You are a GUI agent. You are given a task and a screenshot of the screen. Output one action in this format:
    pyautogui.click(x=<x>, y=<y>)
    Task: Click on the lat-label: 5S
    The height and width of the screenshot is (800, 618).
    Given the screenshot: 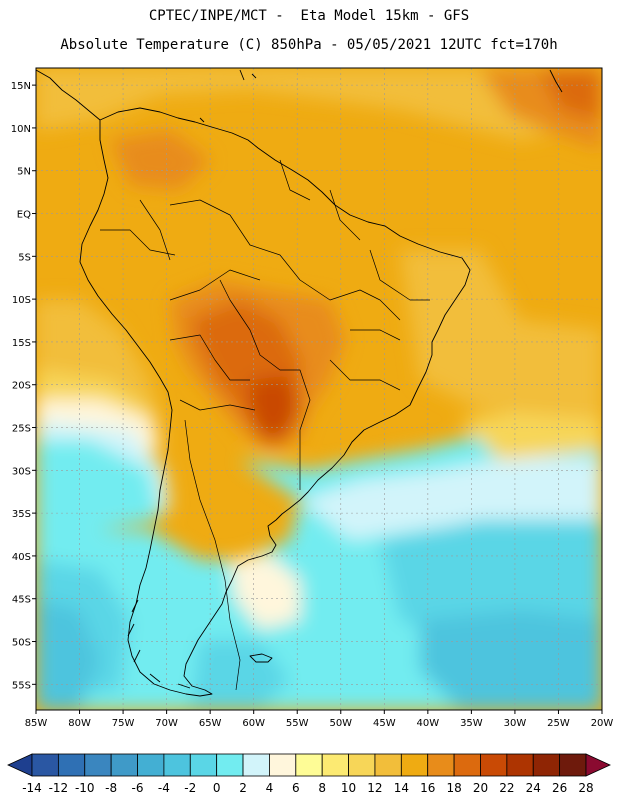 What is the action you would take?
    pyautogui.click(x=24, y=257)
    